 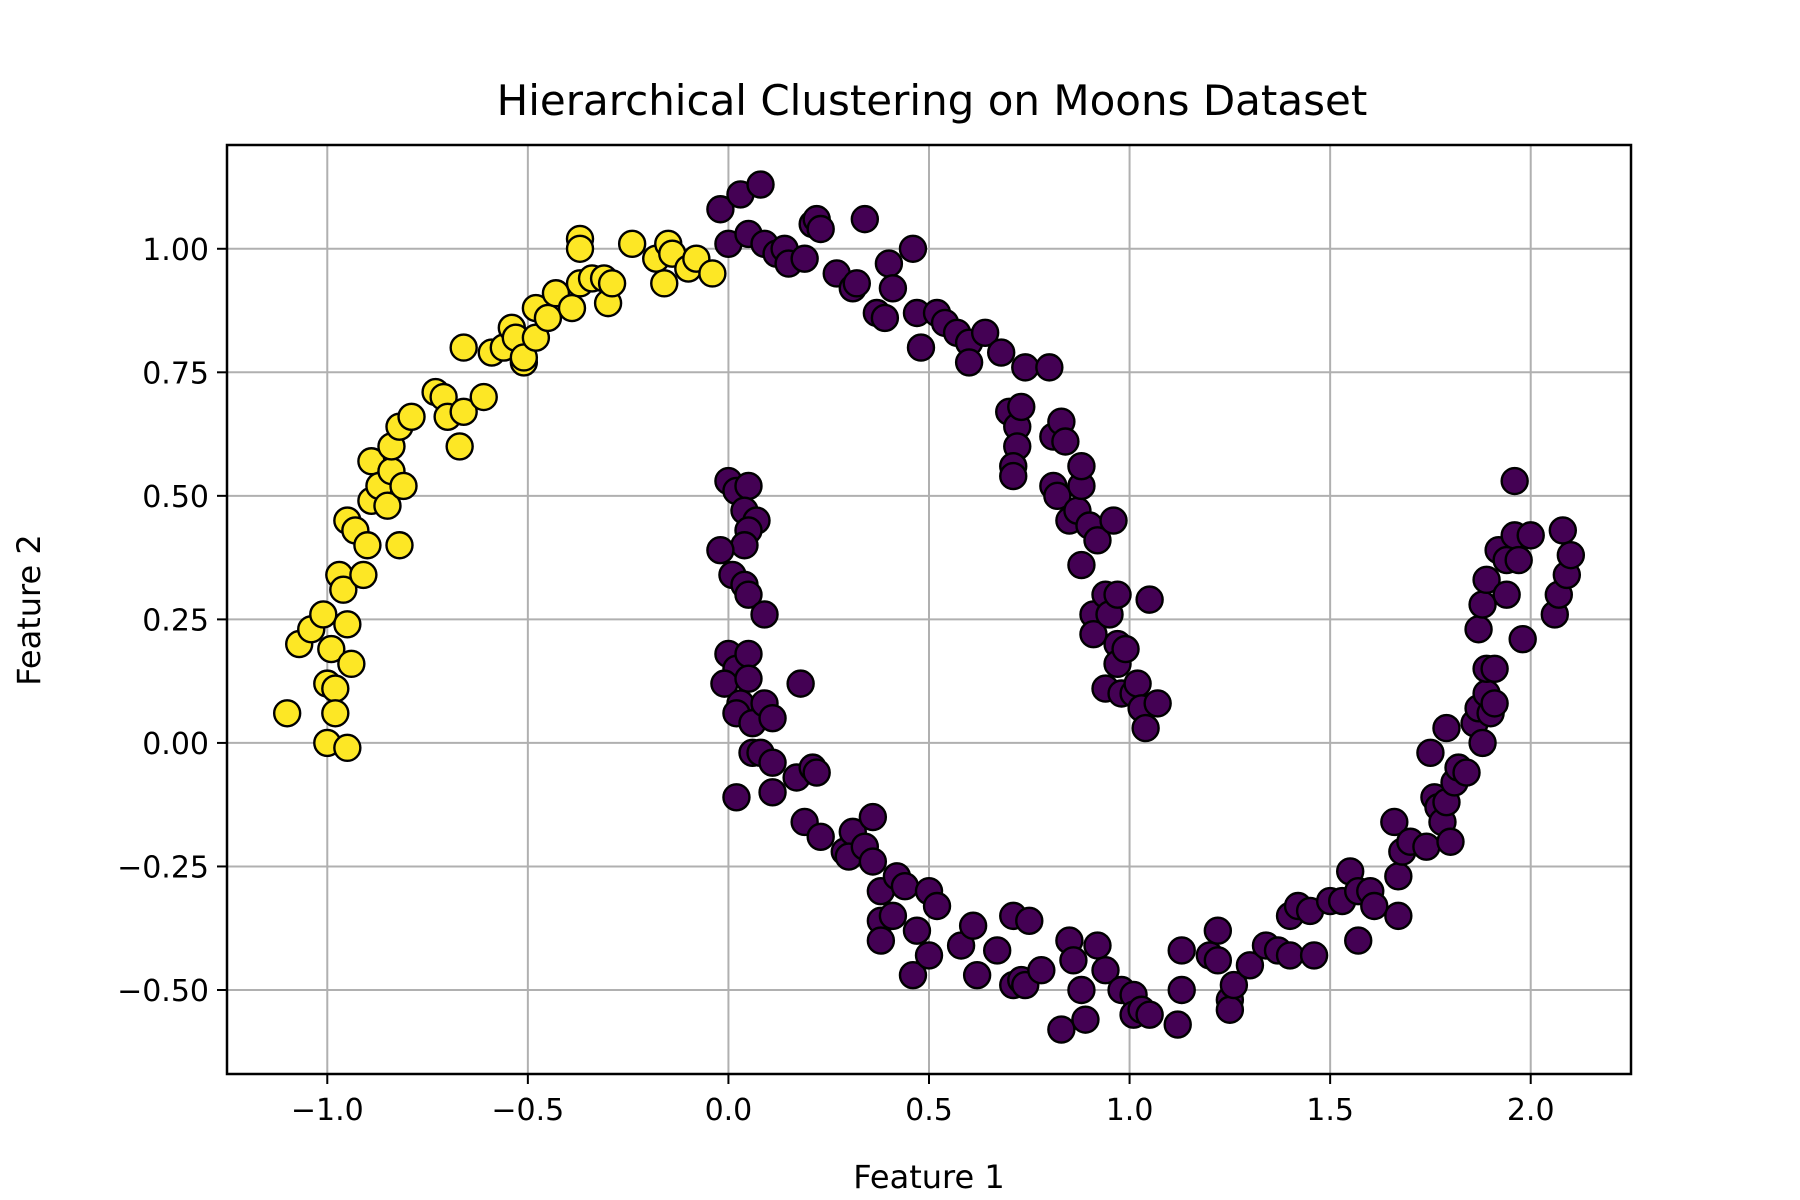 What do you see at coordinates (928, 1177) in the screenshot?
I see `x-axis-label: Feature 1` at bounding box center [928, 1177].